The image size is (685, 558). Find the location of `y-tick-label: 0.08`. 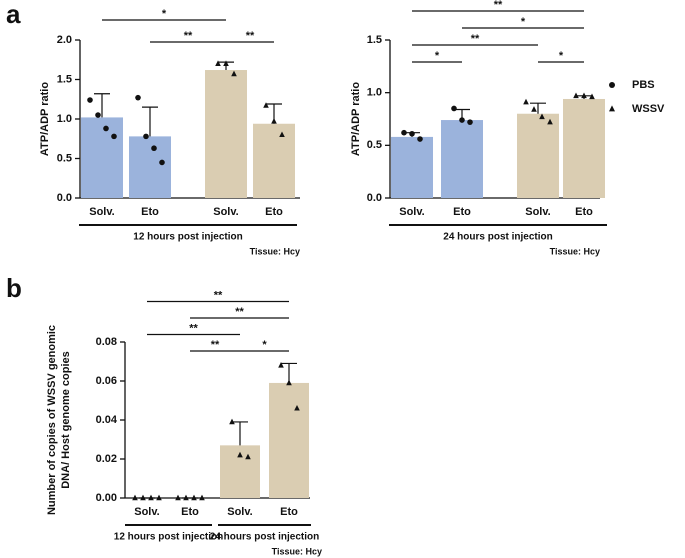

y-tick-label: 0.08 is located at coordinates (106, 342).